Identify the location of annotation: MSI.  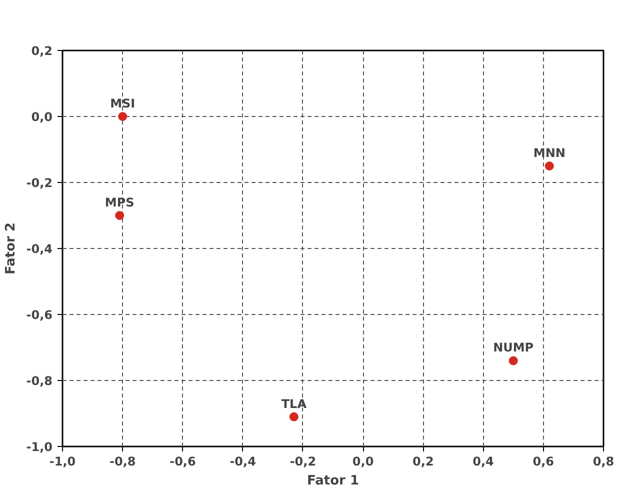
(123, 103).